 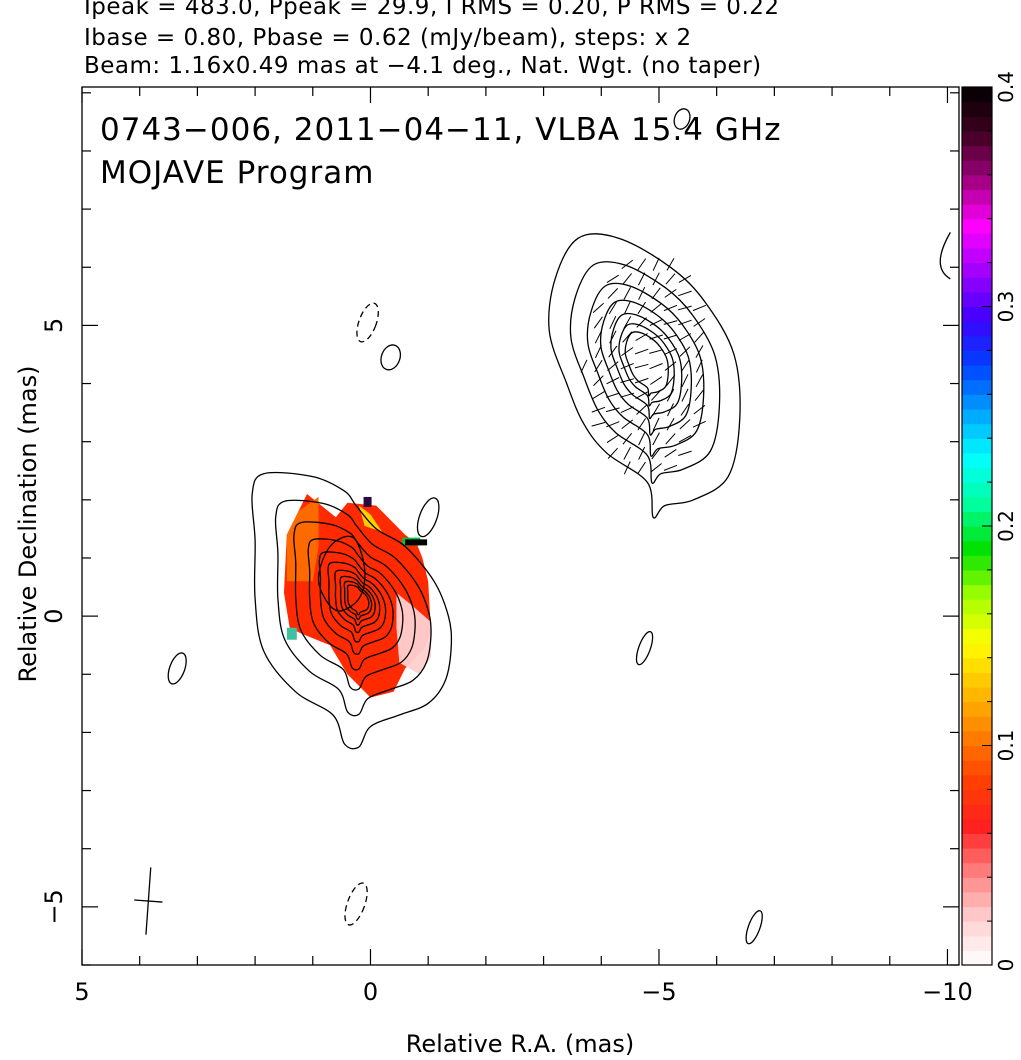 I want to click on x-tick-label: 0, so click(x=370, y=992).